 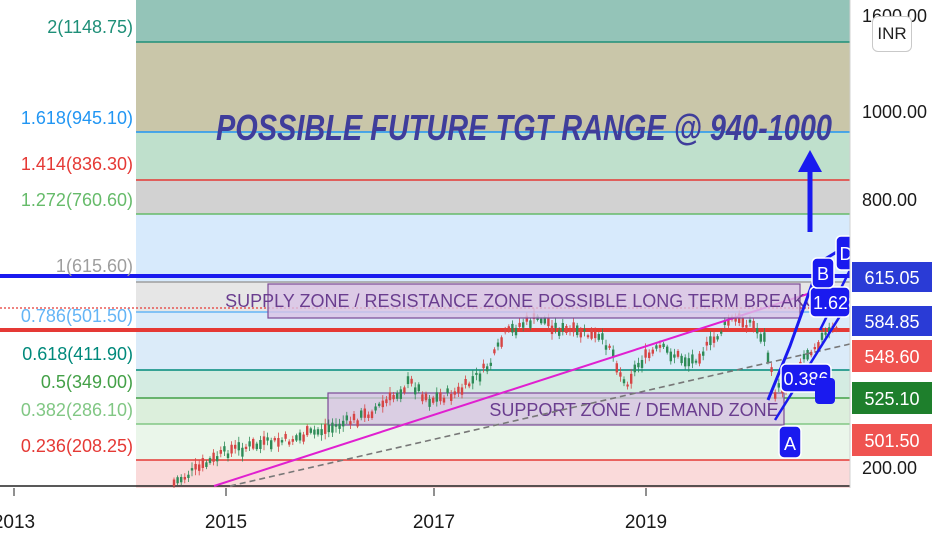 I want to click on fib-label-05: 0.5(349.00), so click(x=87, y=382).